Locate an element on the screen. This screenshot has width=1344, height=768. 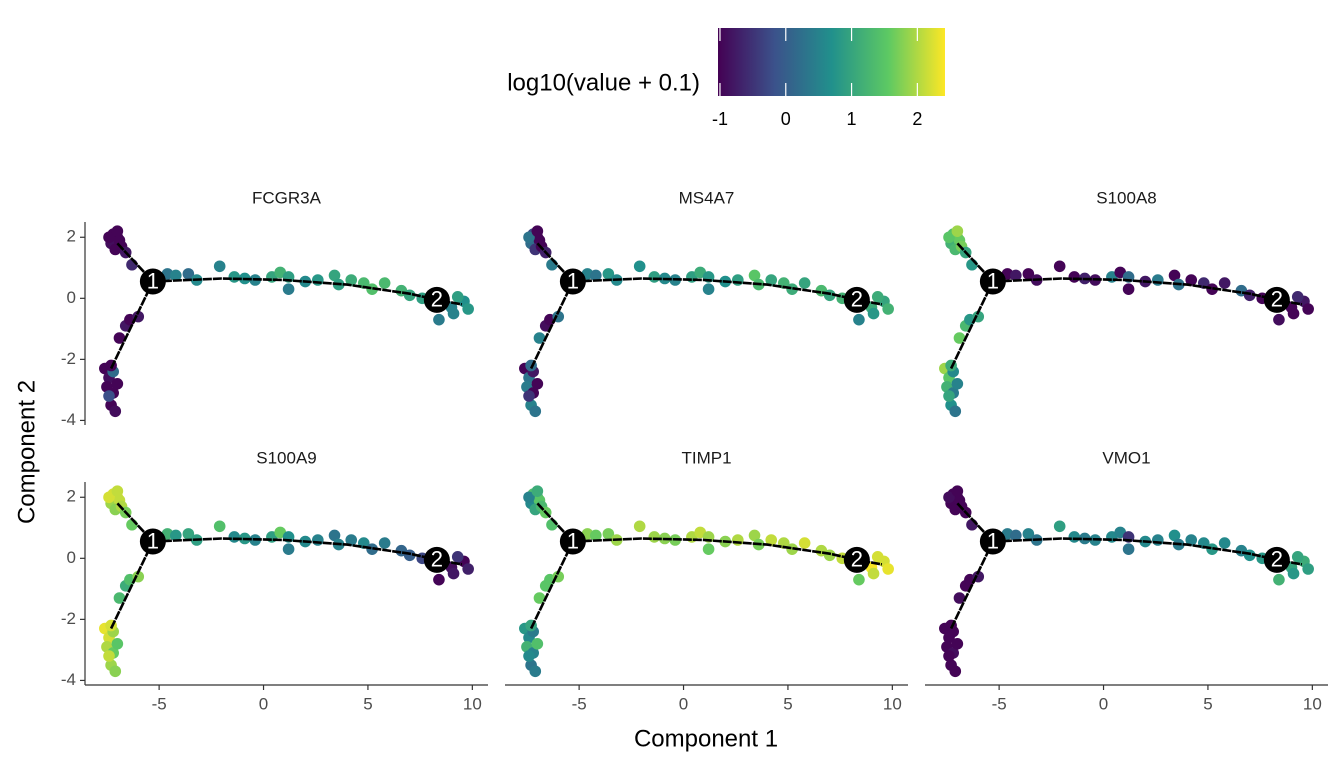
colorbar-tick-label: 2 is located at coordinates (917, 119).